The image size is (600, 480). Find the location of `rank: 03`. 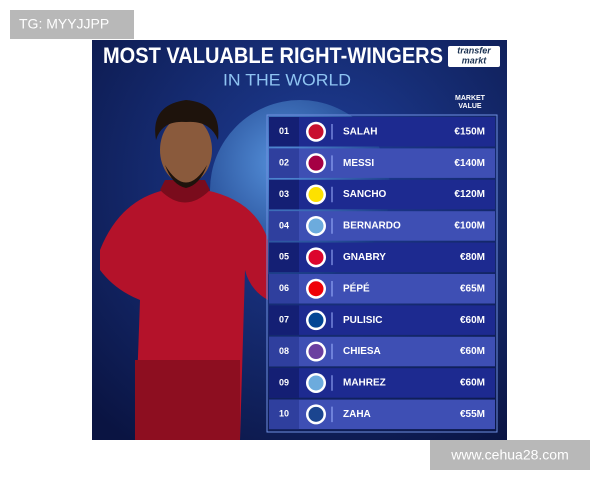

rank: 03 is located at coordinates (284, 194).